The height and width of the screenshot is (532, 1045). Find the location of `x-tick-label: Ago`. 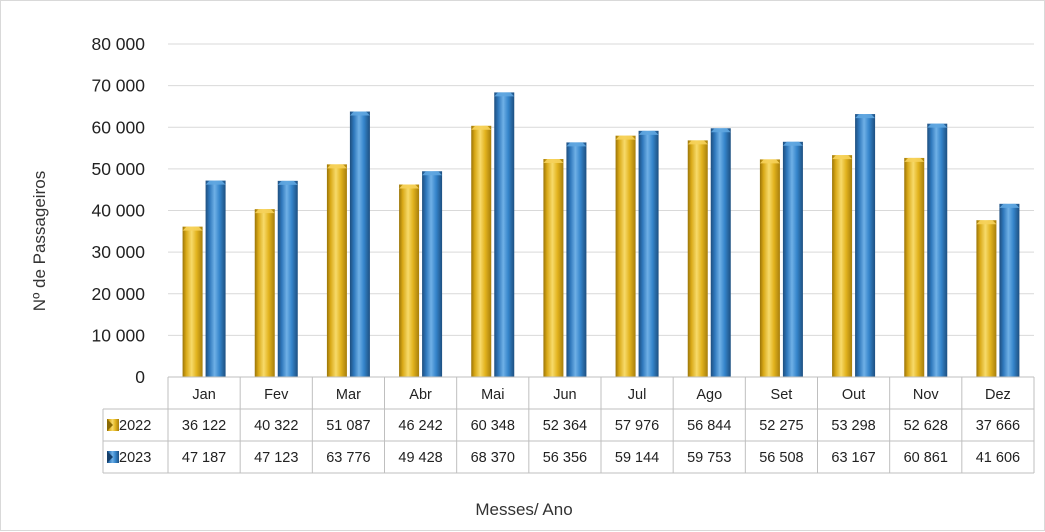

x-tick-label: Ago is located at coordinates (709, 395).